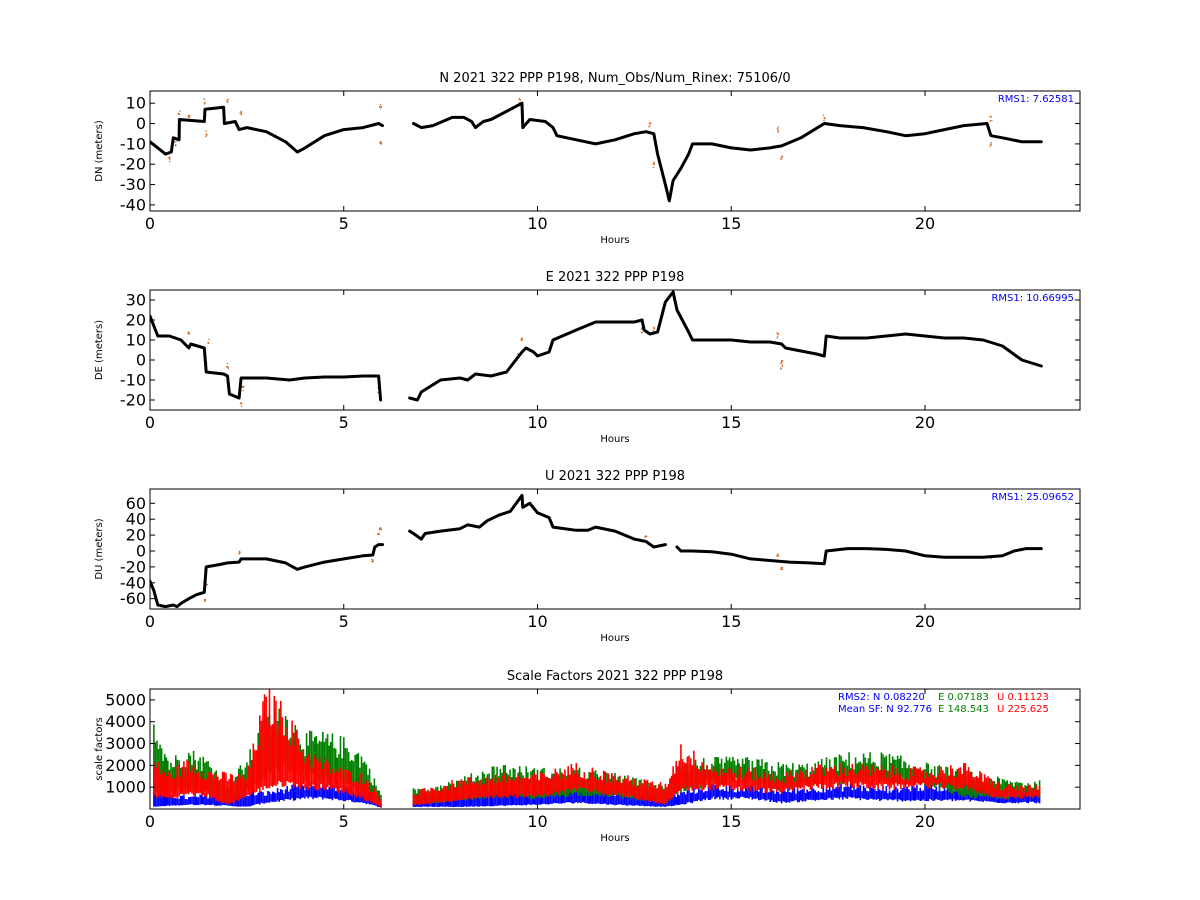  What do you see at coordinates (133, 184) in the screenshot?
I see `y-tick-label: -30` at bounding box center [133, 184].